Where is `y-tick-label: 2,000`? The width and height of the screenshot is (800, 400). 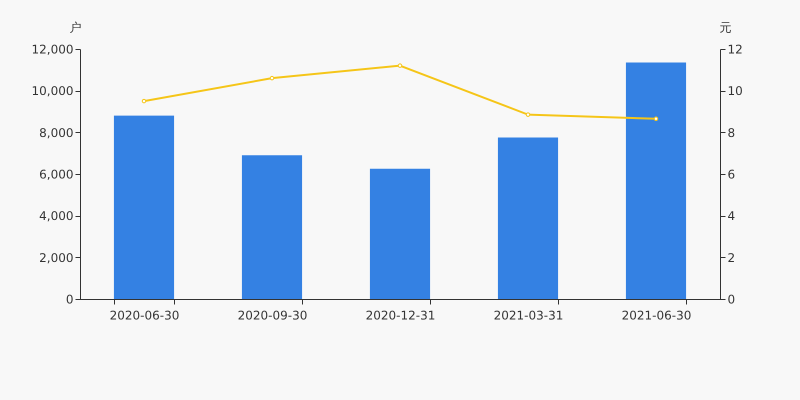 y-tick-label: 2,000 is located at coordinates (56, 257).